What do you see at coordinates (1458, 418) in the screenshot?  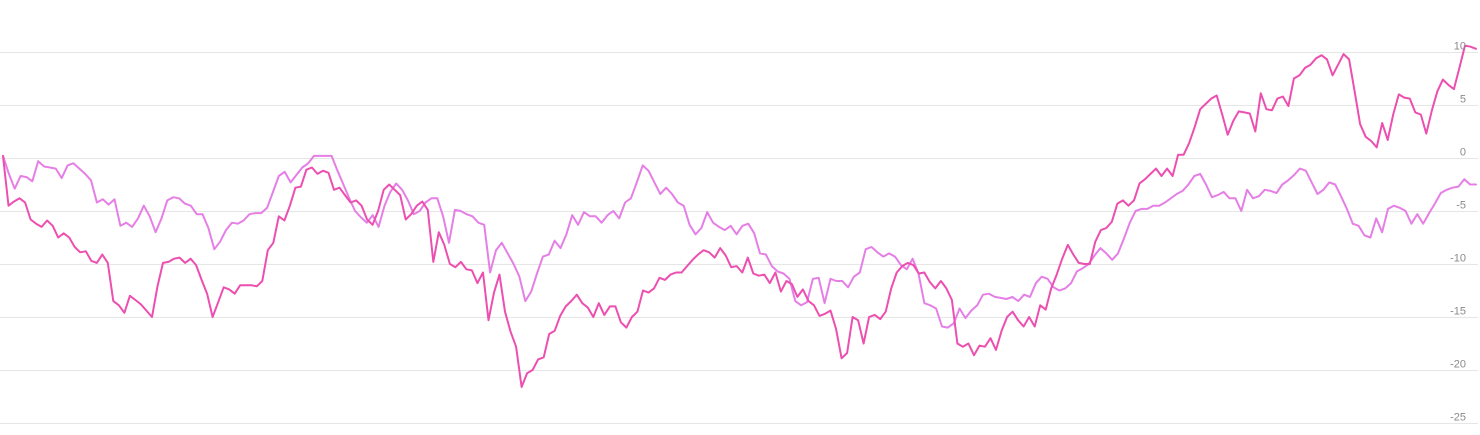 I see `y-tick-label: -25` at bounding box center [1458, 418].